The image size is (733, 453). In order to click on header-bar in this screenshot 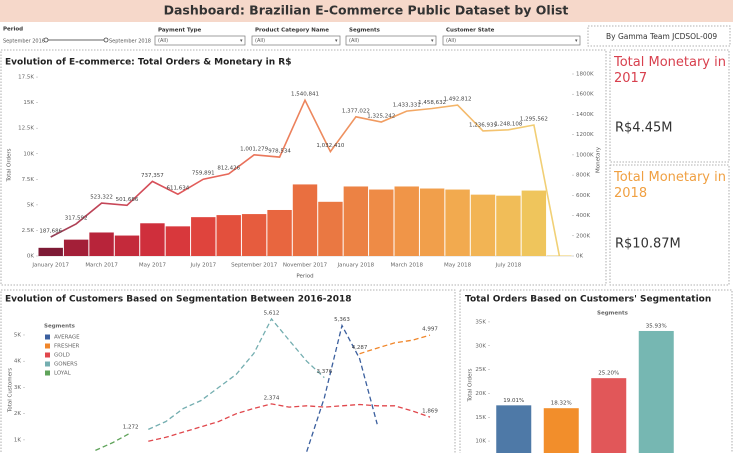, I will do `click(366, 11)`.